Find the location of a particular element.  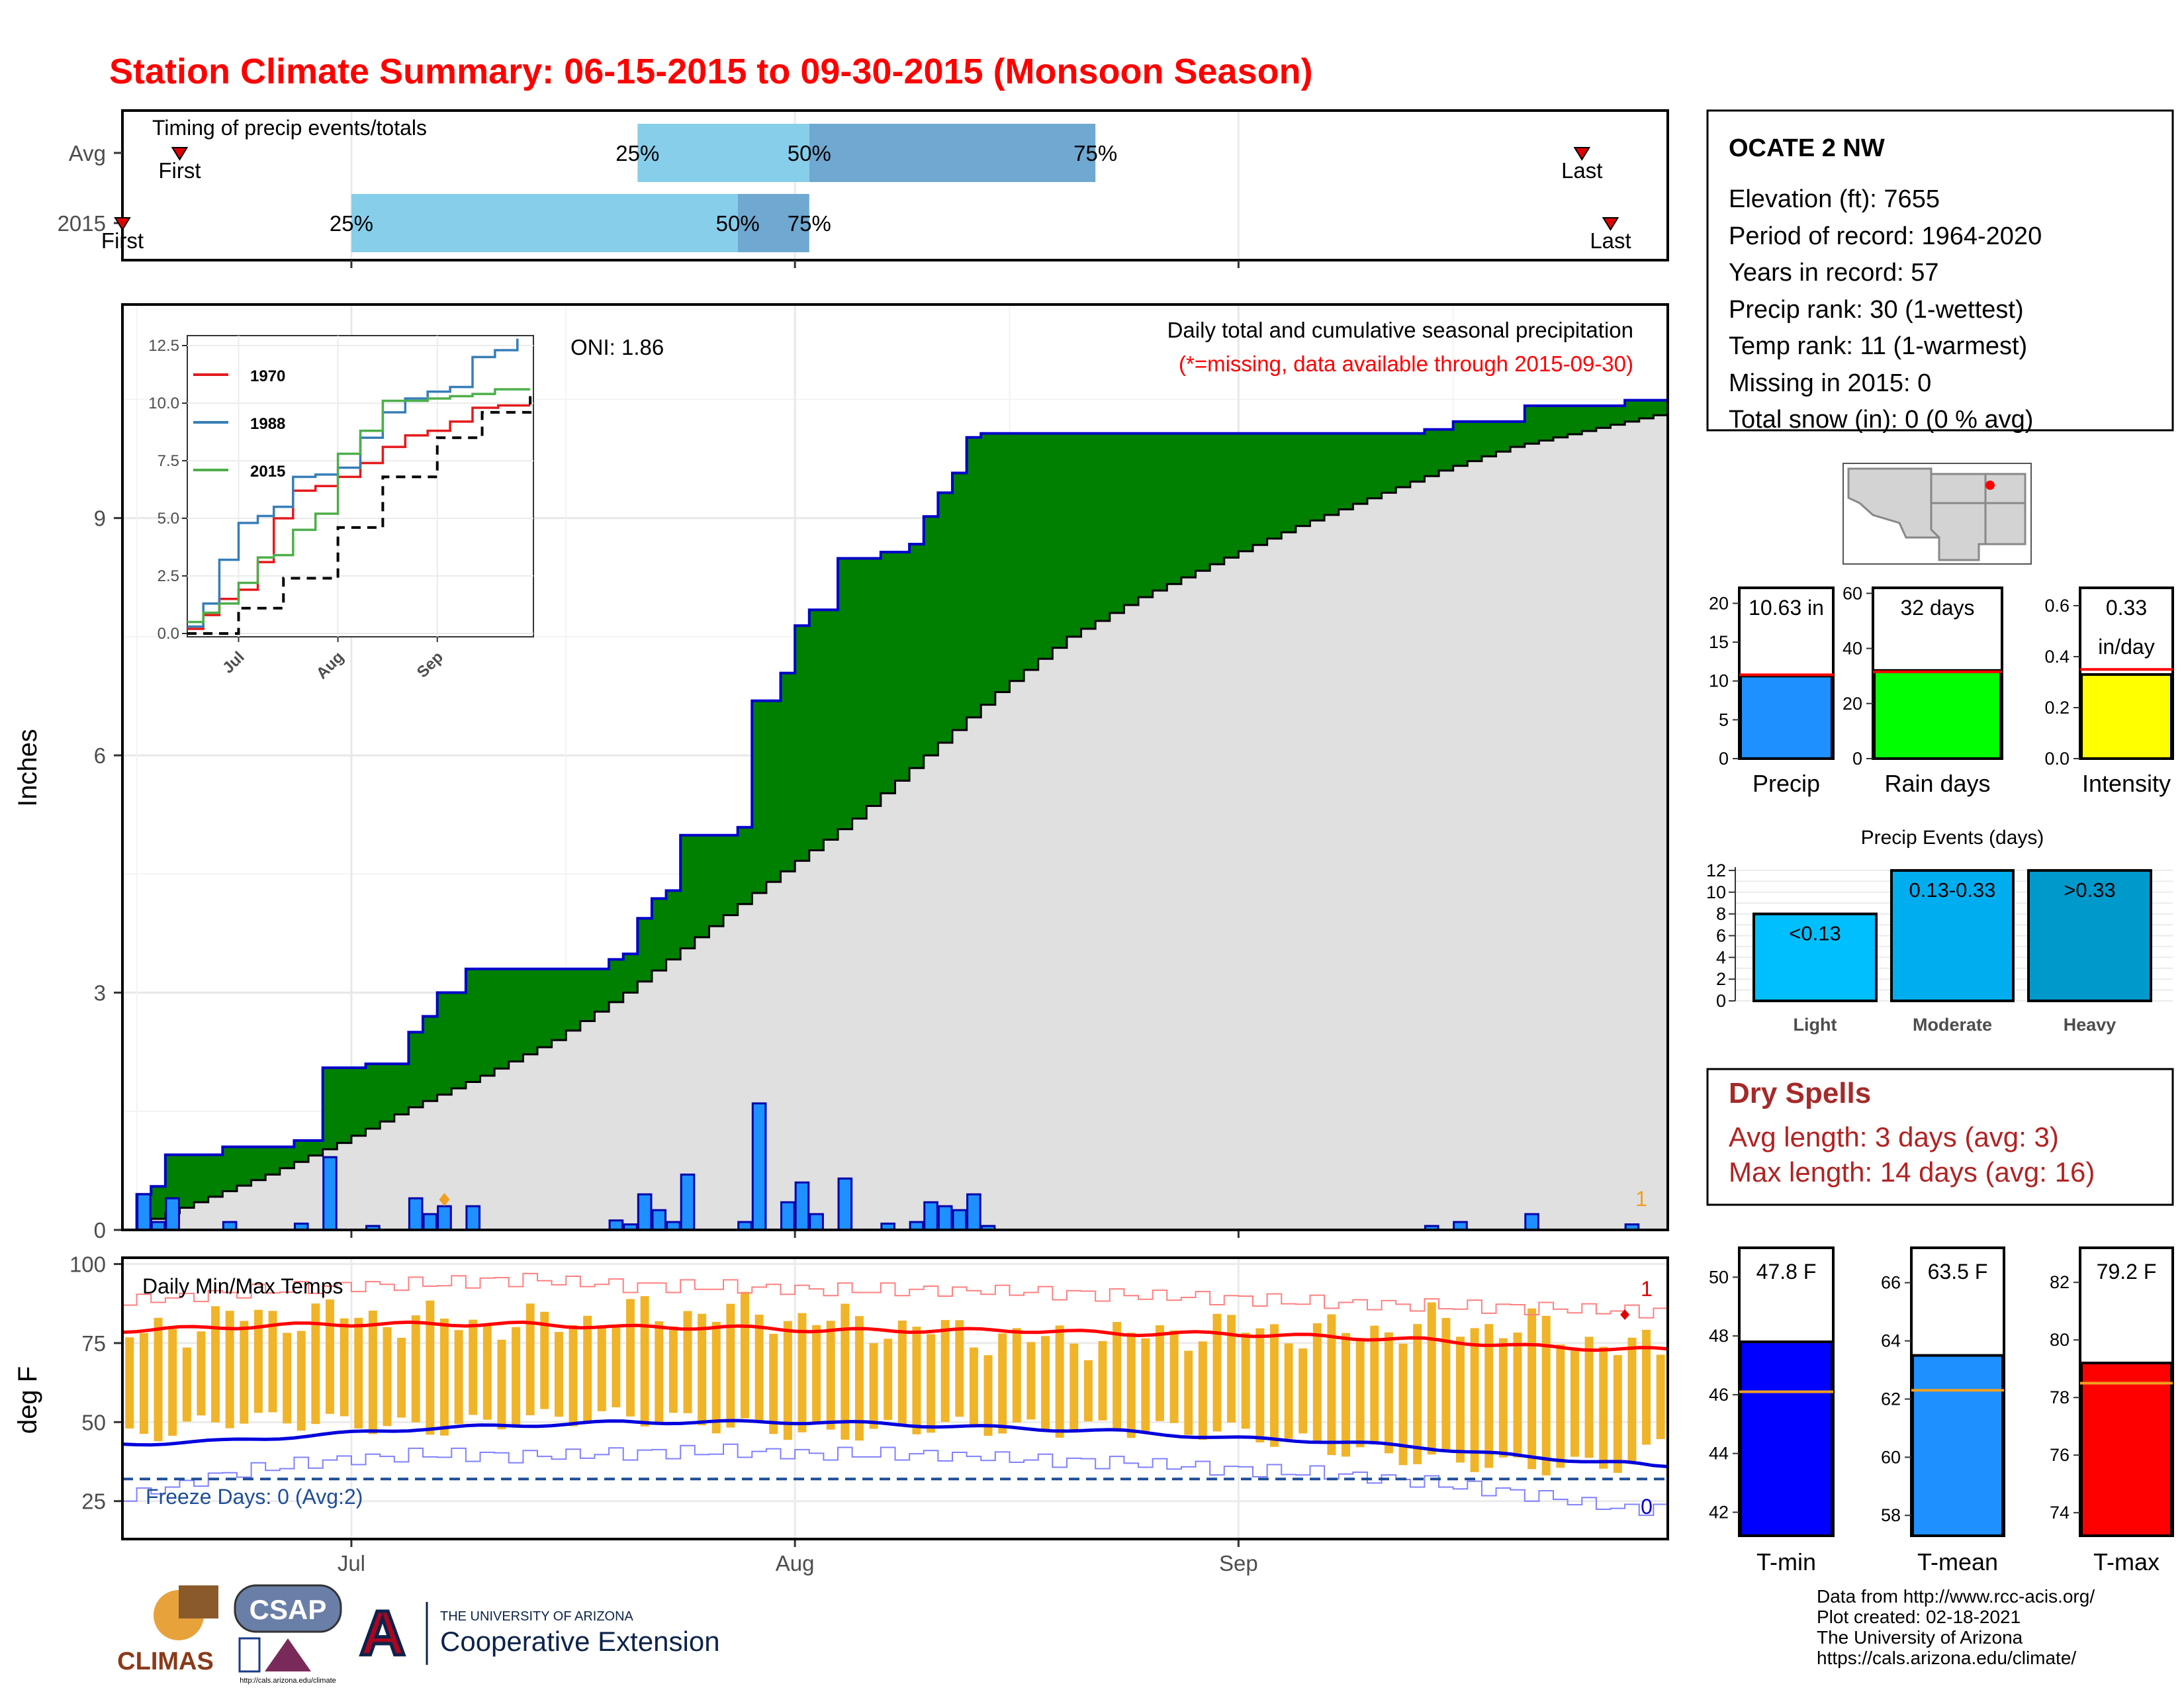

precip-y-tick-label: 0 is located at coordinates (100, 1230).